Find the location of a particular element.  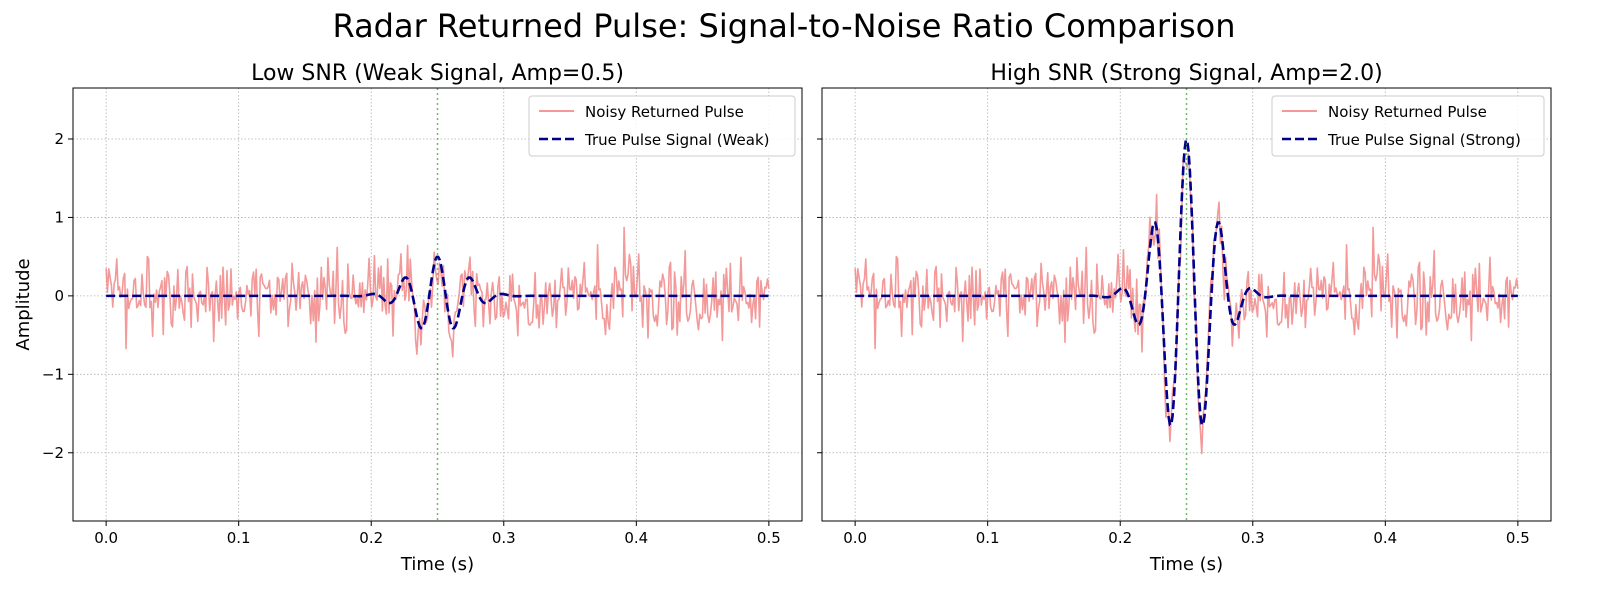

y-tick-label: 1 is located at coordinates (59, 217).